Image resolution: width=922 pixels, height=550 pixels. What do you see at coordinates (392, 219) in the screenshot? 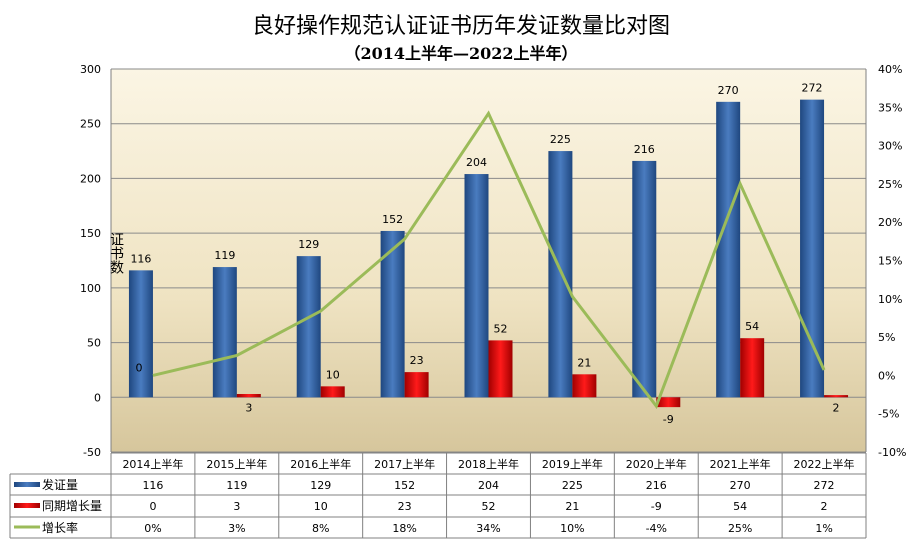
I see `bar-label-issued: 152` at bounding box center [392, 219].